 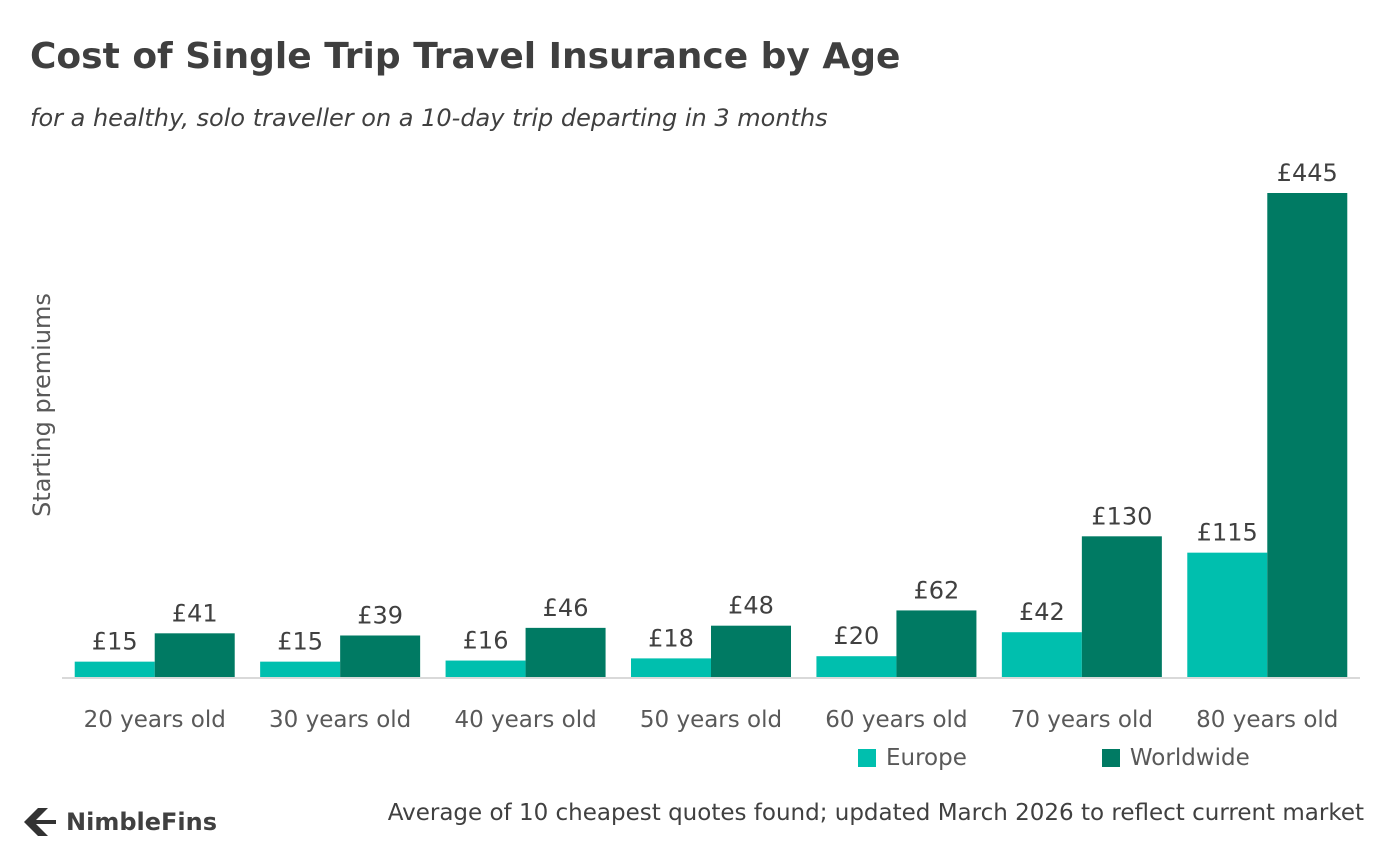 What do you see at coordinates (1227, 533) in the screenshot?
I see `data-label-europe: £115` at bounding box center [1227, 533].